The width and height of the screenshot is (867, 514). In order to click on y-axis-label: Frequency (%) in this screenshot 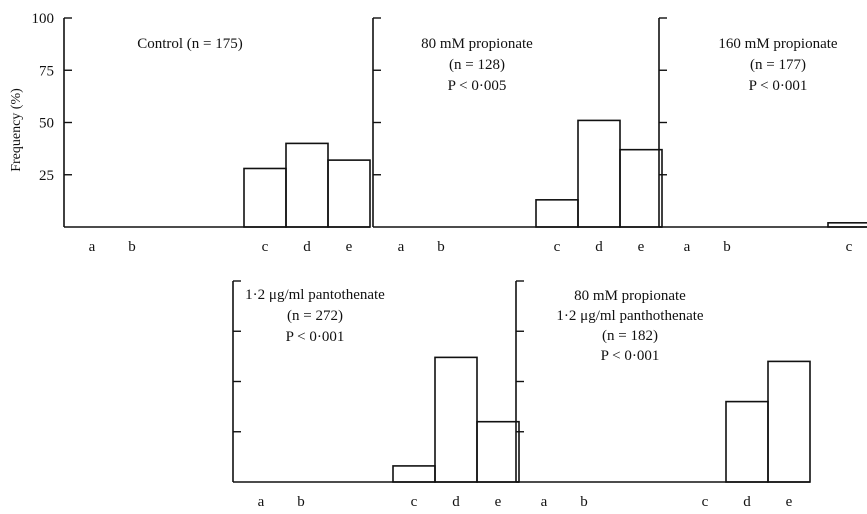, I will do `click(16, 130)`.